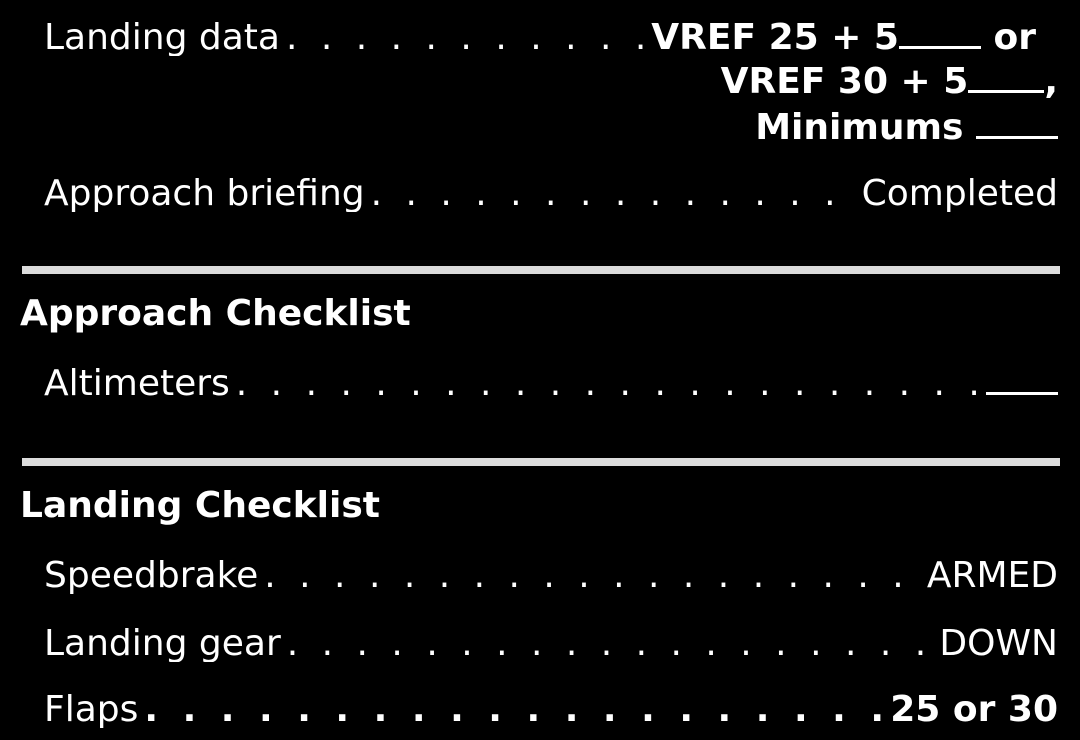 The width and height of the screenshot is (1080, 740). Describe the element at coordinates (939, 31) in the screenshot. I see `vref25-blank` at that location.